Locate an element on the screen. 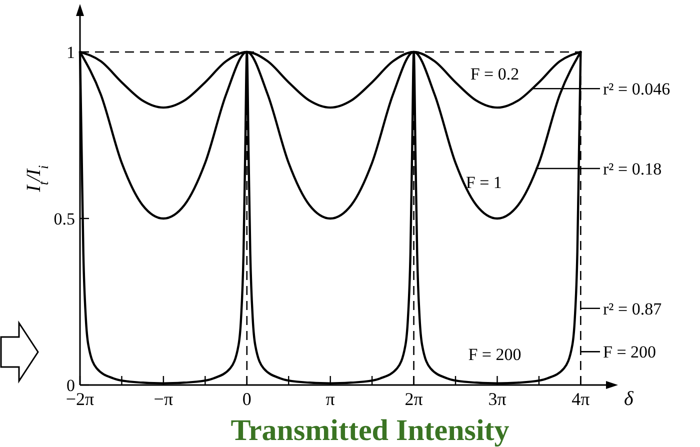  series-label: F = 0.2 is located at coordinates (495, 74).